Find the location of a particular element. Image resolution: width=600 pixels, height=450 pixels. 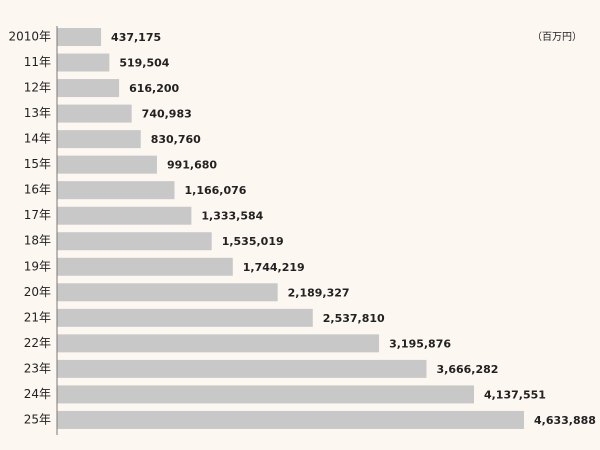

value-label: 1,166,076 is located at coordinates (216, 190).